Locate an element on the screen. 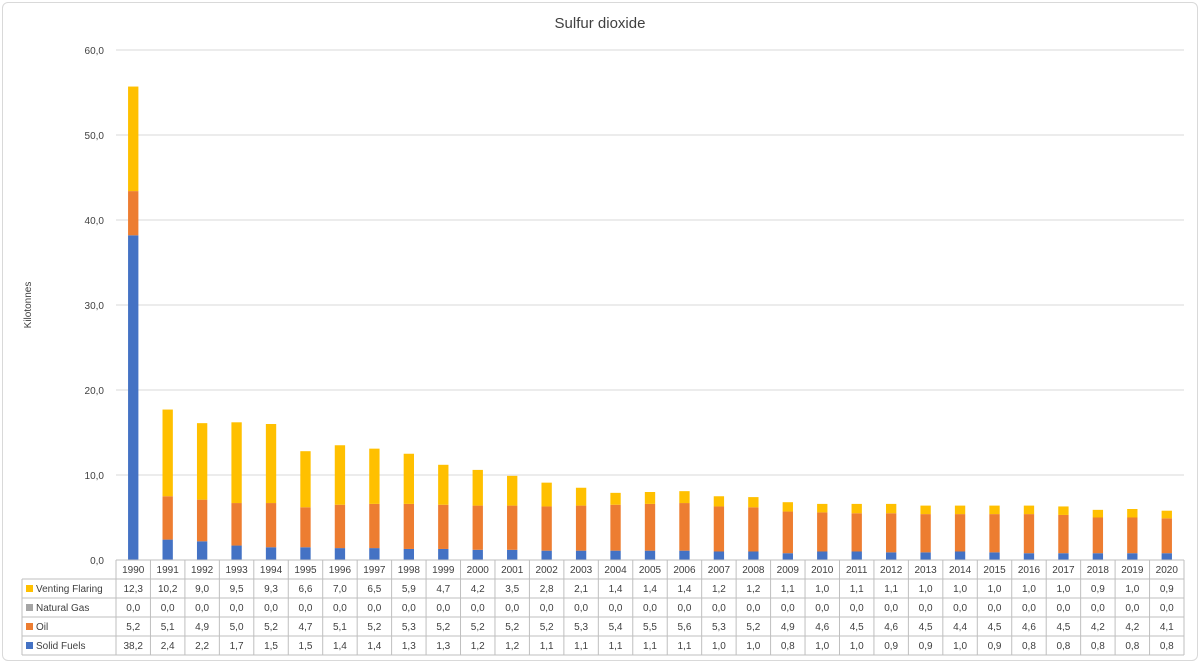 This screenshot has height=665, width=1204. legend-key is located at coordinates (29, 588).